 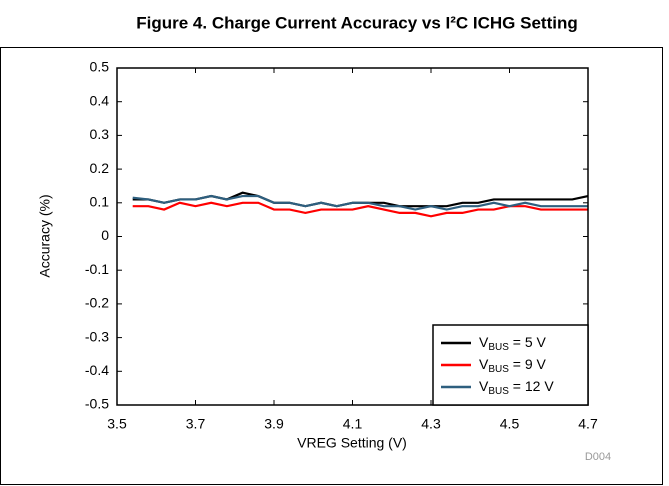 What do you see at coordinates (100, 100) in the screenshot?
I see `y-tick-label: 0.4` at bounding box center [100, 100].